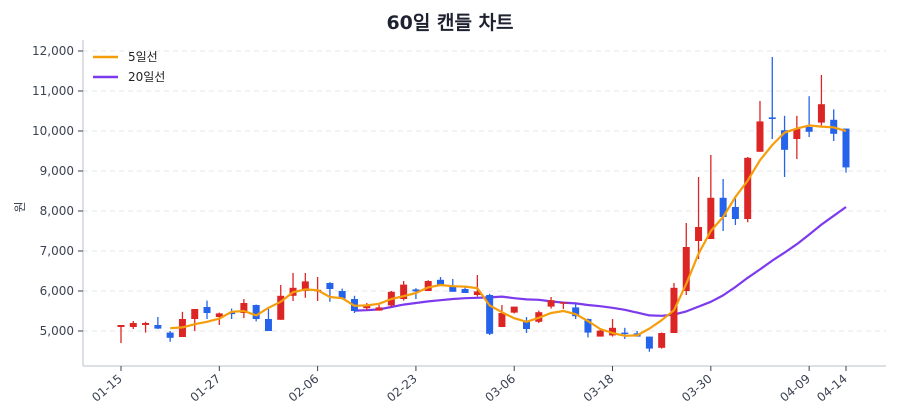 The image size is (900, 420). I want to click on x-tick-label: 04-09, so click(795, 388).